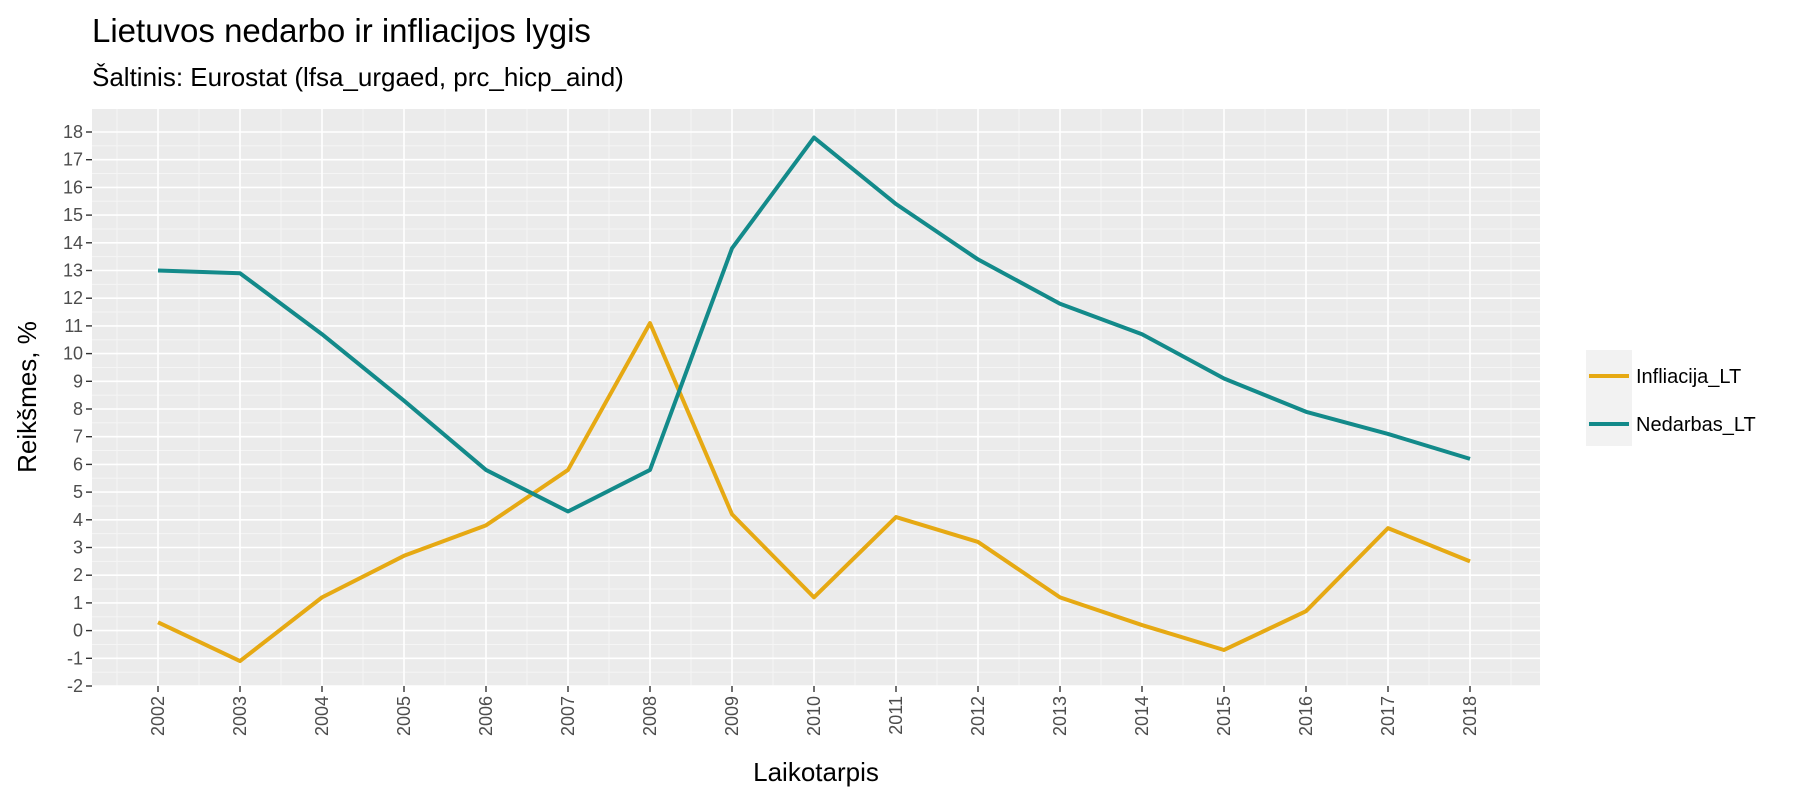 The width and height of the screenshot is (1800, 800). What do you see at coordinates (73, 243) in the screenshot?
I see `y-tick-label: 14` at bounding box center [73, 243].